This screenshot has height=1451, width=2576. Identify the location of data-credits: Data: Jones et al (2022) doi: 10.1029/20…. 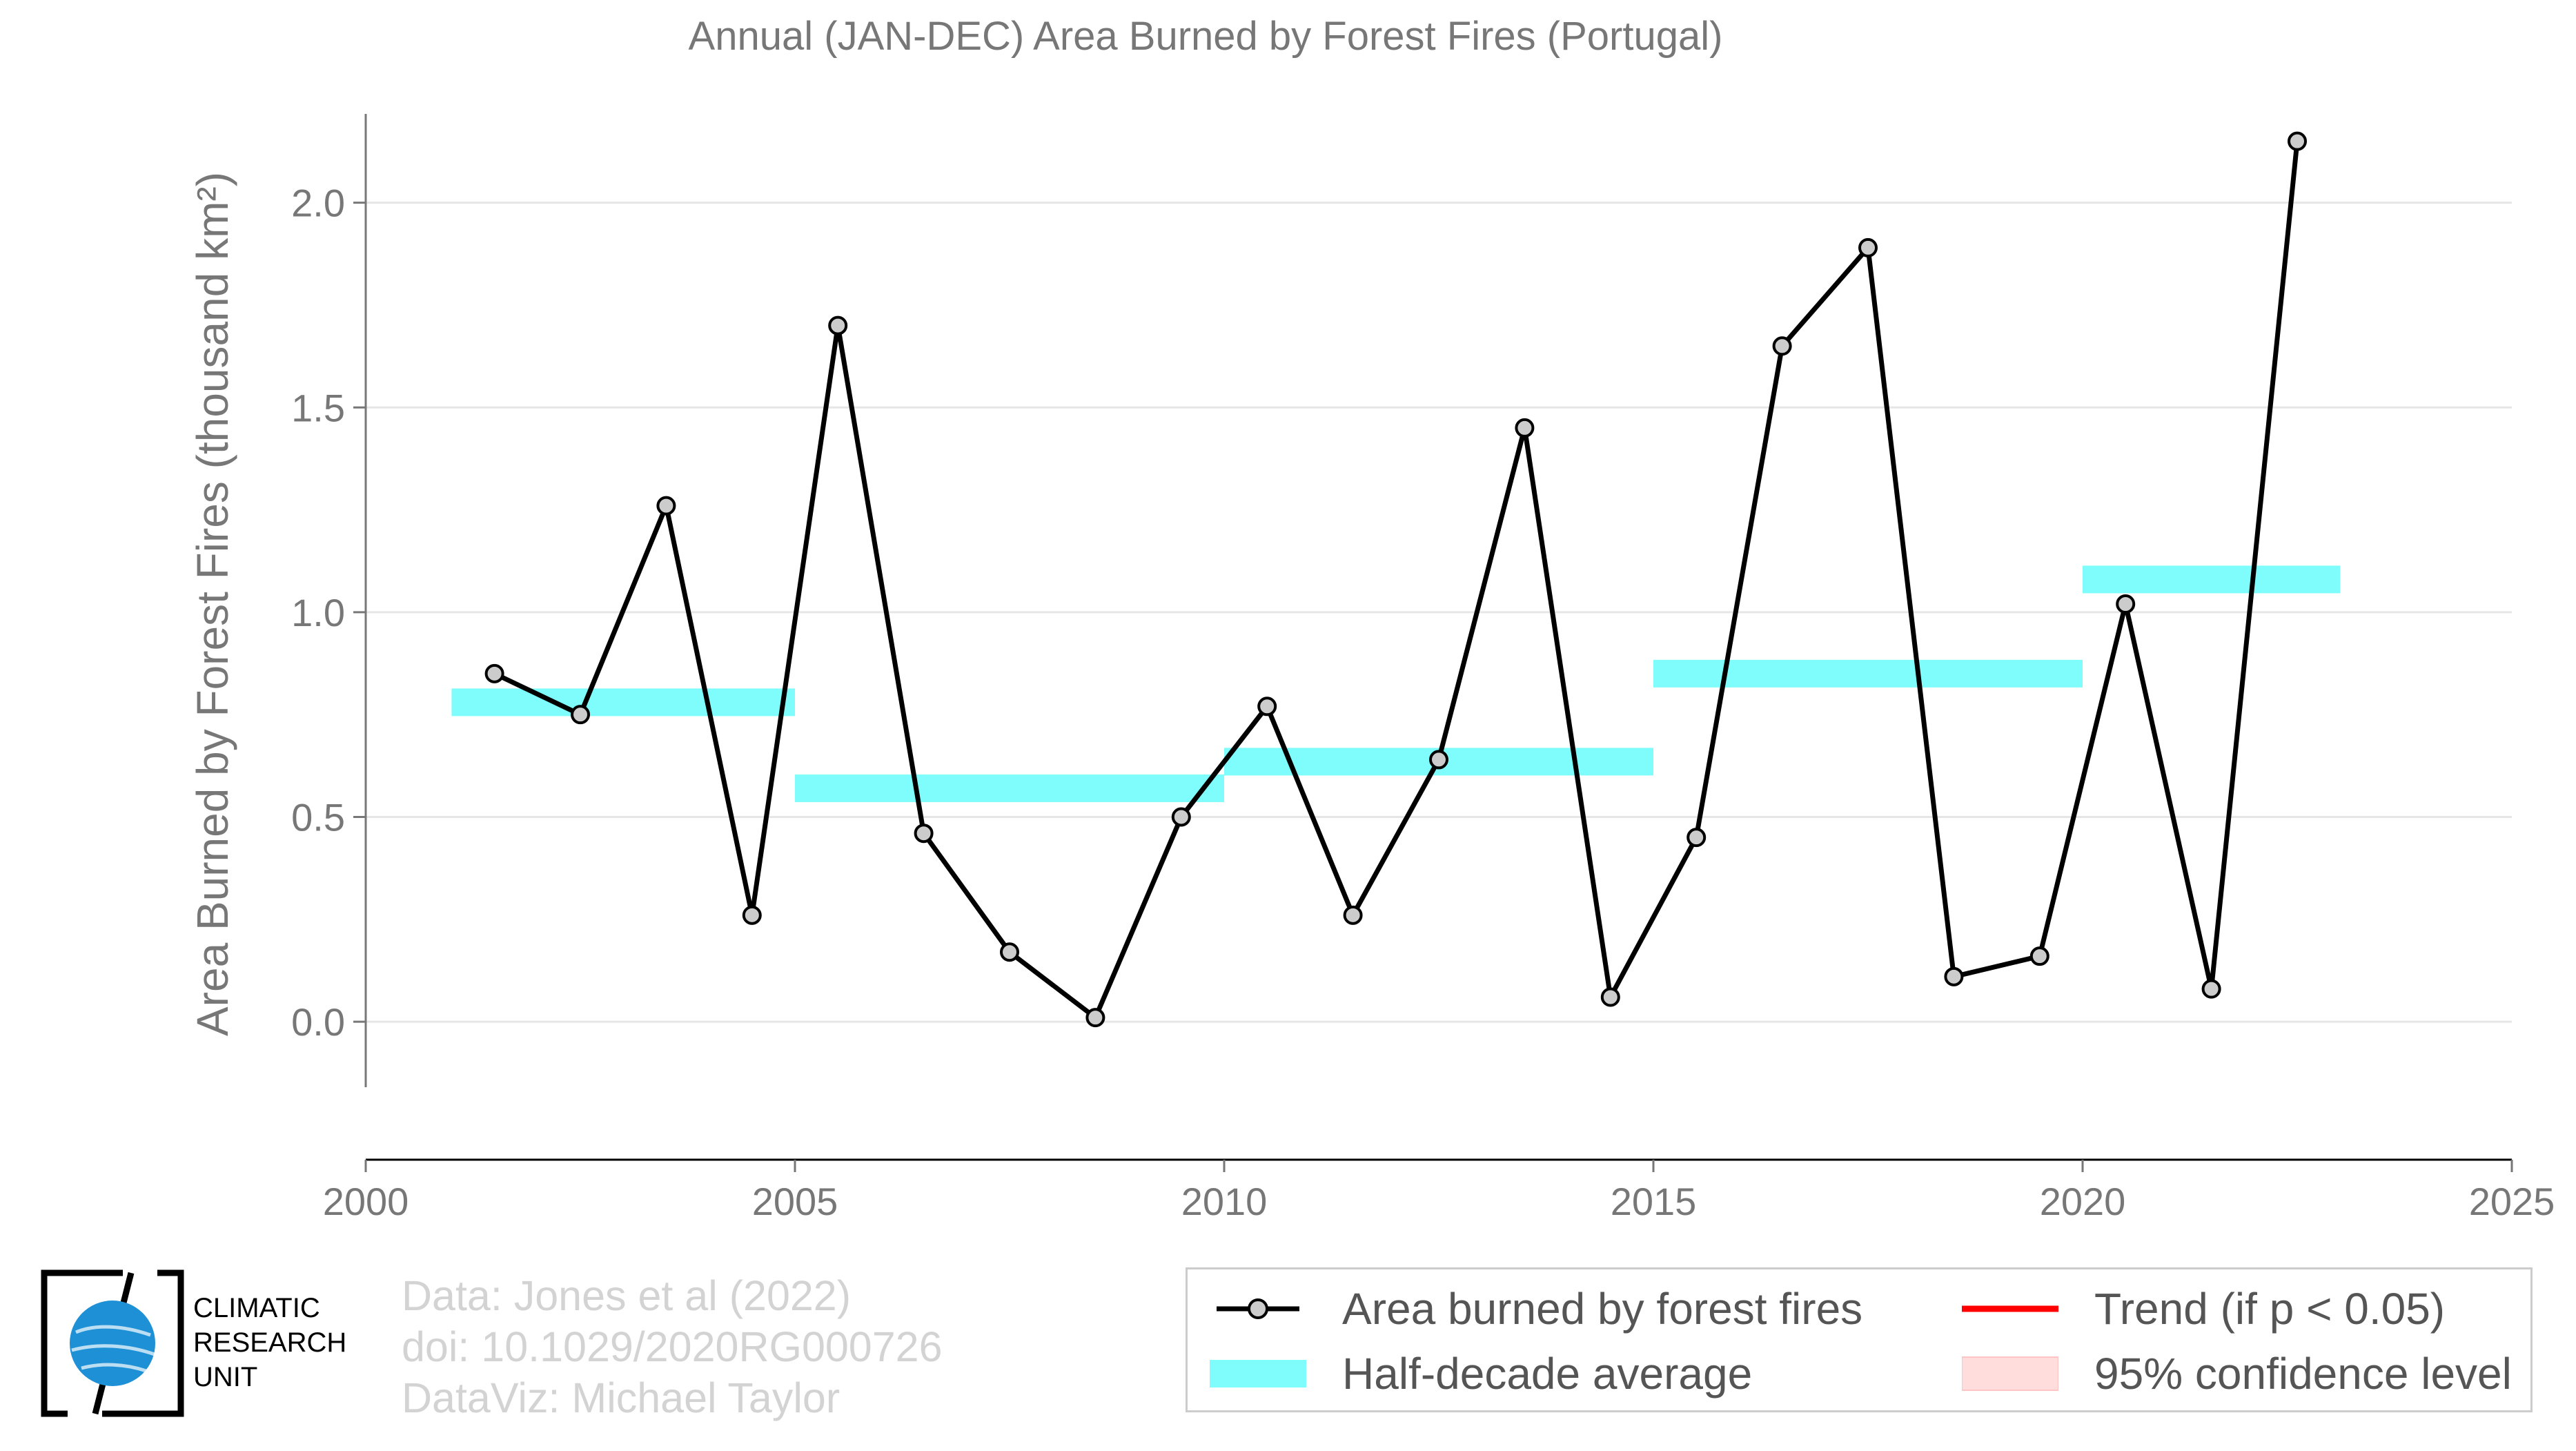
(672, 1346).